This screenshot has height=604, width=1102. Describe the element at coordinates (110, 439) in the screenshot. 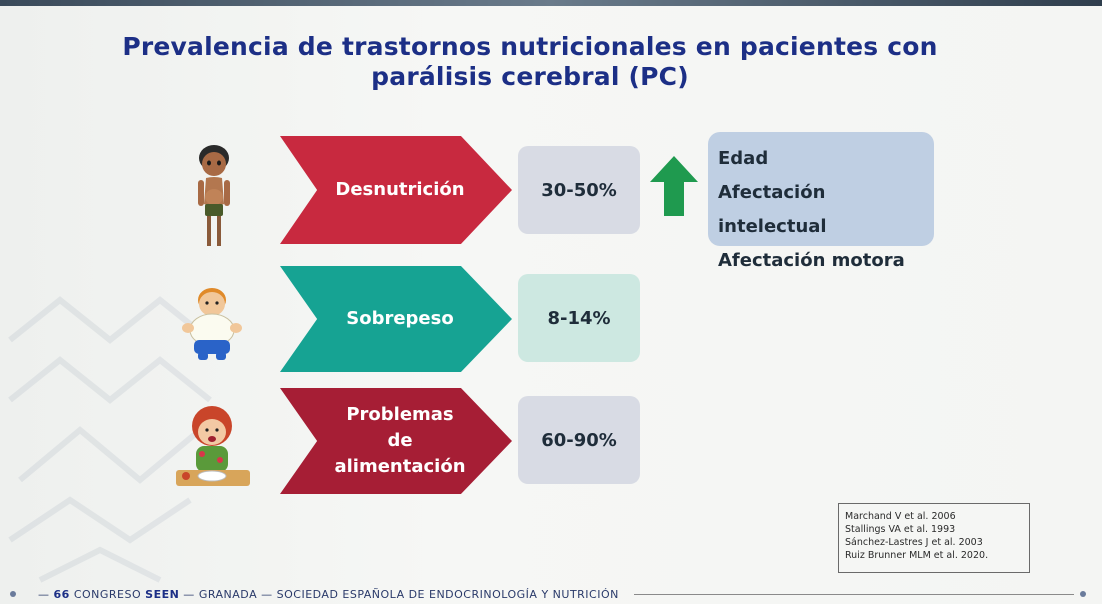

I see `decorative-watermark` at that location.